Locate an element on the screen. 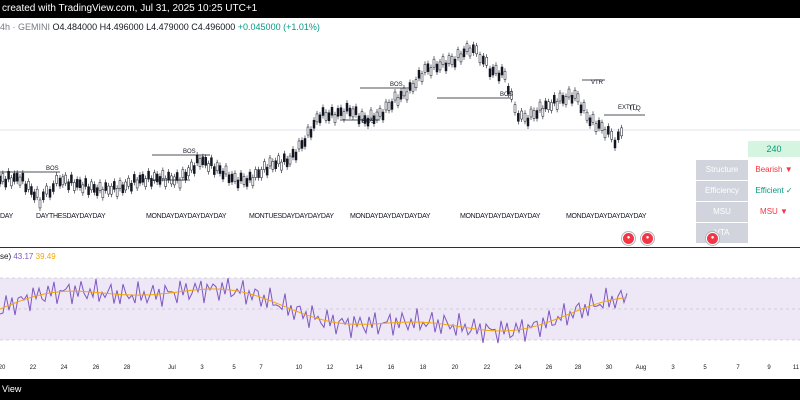 The width and height of the screenshot is (800, 400). time-axis-tick: 12 is located at coordinates (330, 368).